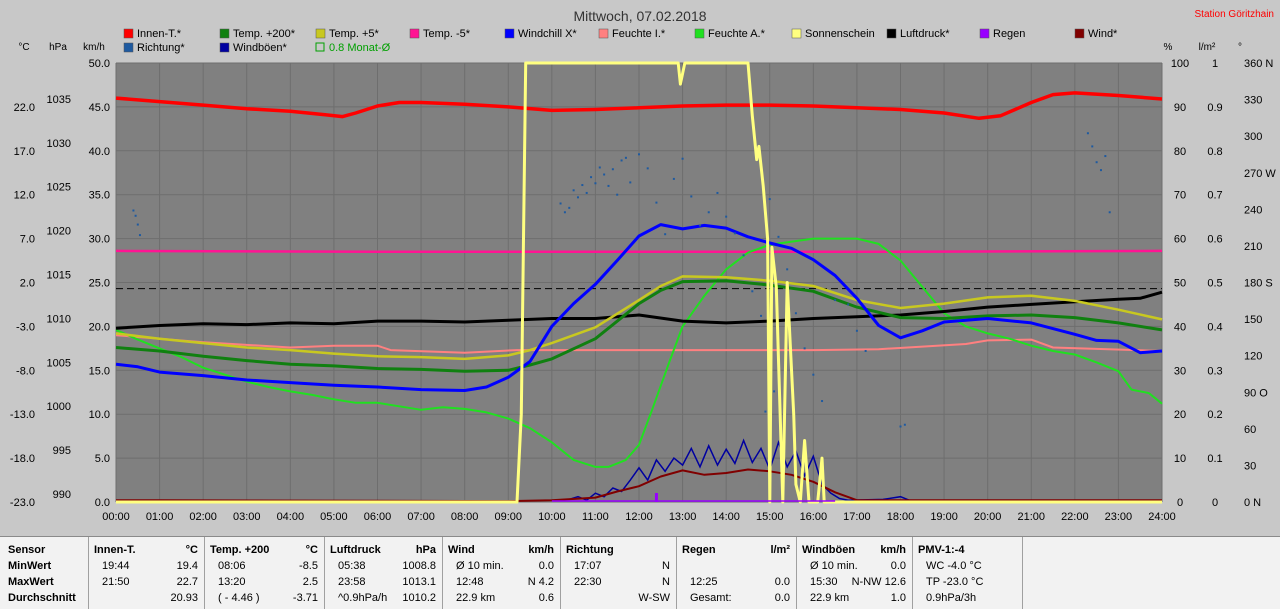  I want to click on legend-label: 0.8 Monat-Ø, so click(360, 48).